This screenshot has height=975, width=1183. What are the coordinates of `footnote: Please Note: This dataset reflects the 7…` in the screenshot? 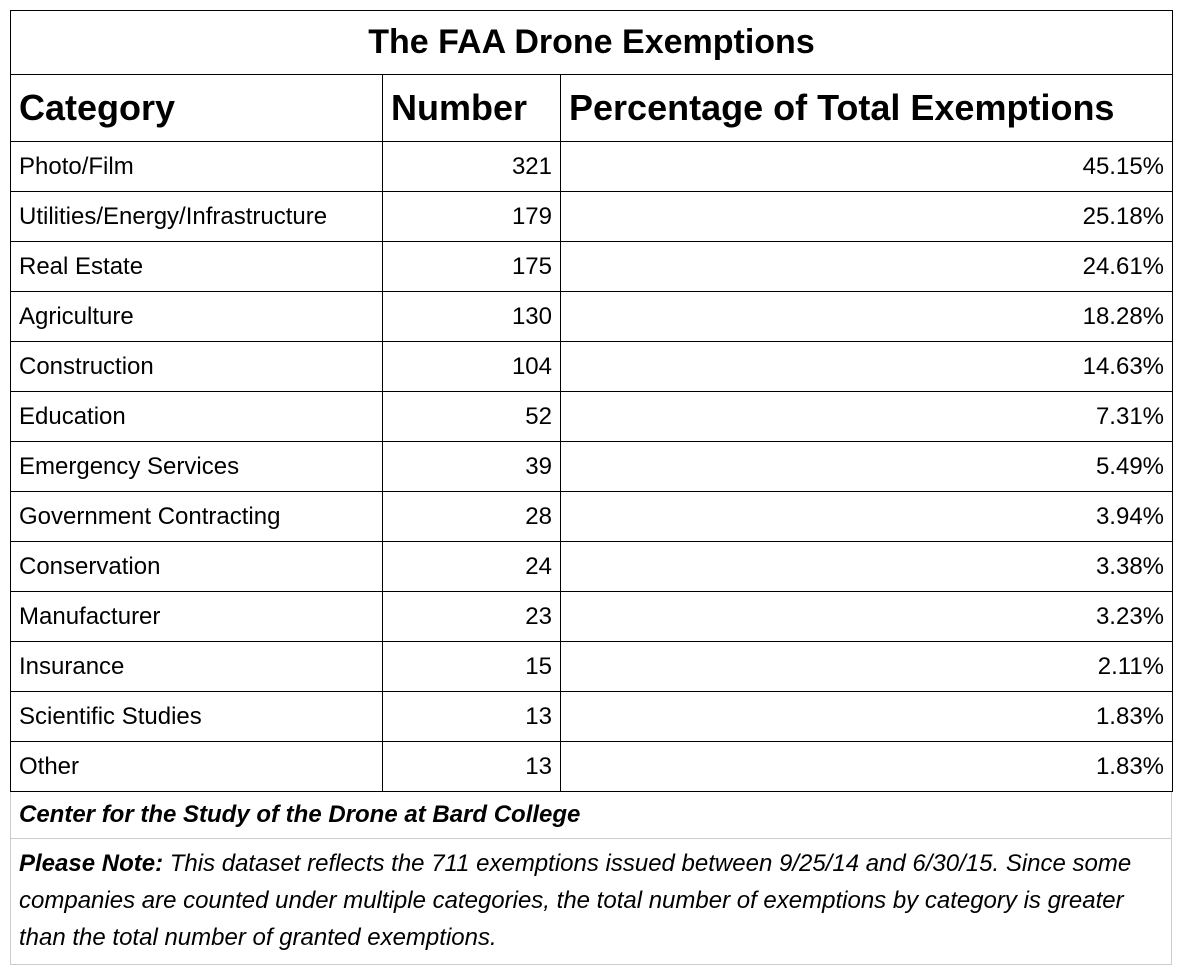 It's located at (591, 902).